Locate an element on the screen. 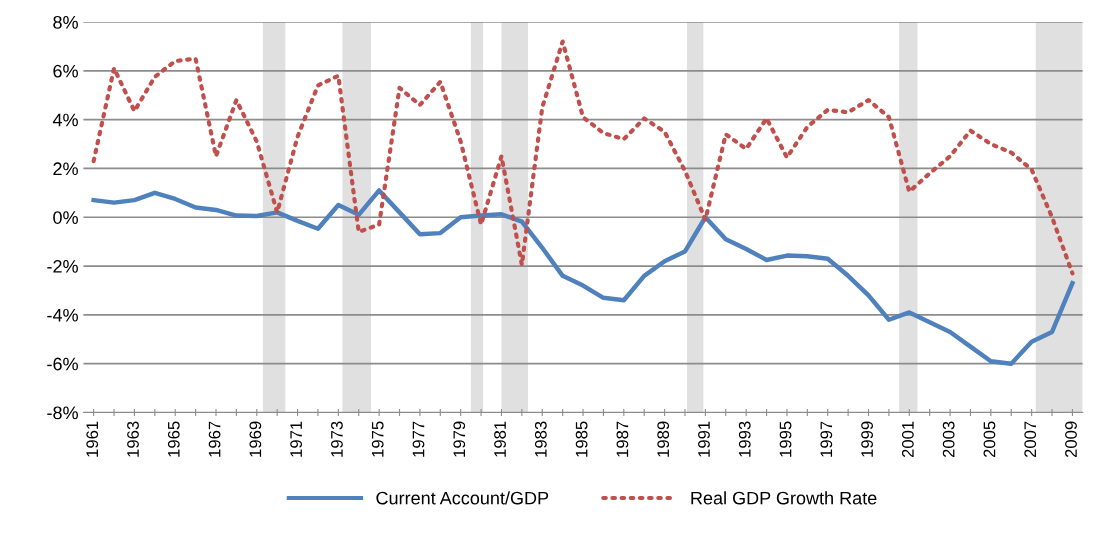 The image size is (1098, 550). y-tick-label: -8% is located at coordinates (62, 413).